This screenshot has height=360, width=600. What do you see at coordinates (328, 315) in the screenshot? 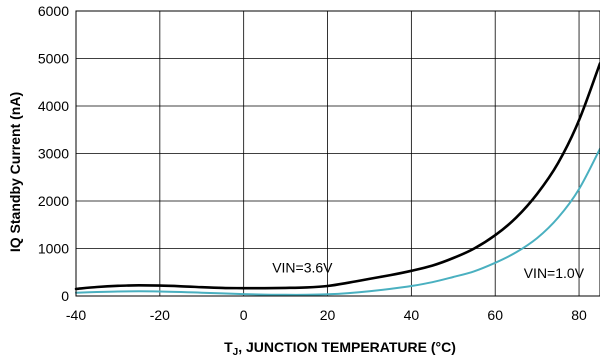
I see `x-tick-label: 20` at bounding box center [328, 315].